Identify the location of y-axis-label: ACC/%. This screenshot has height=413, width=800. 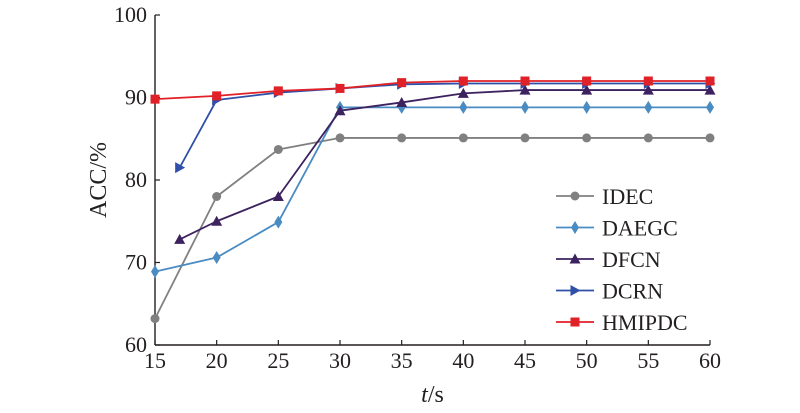
(99, 180).